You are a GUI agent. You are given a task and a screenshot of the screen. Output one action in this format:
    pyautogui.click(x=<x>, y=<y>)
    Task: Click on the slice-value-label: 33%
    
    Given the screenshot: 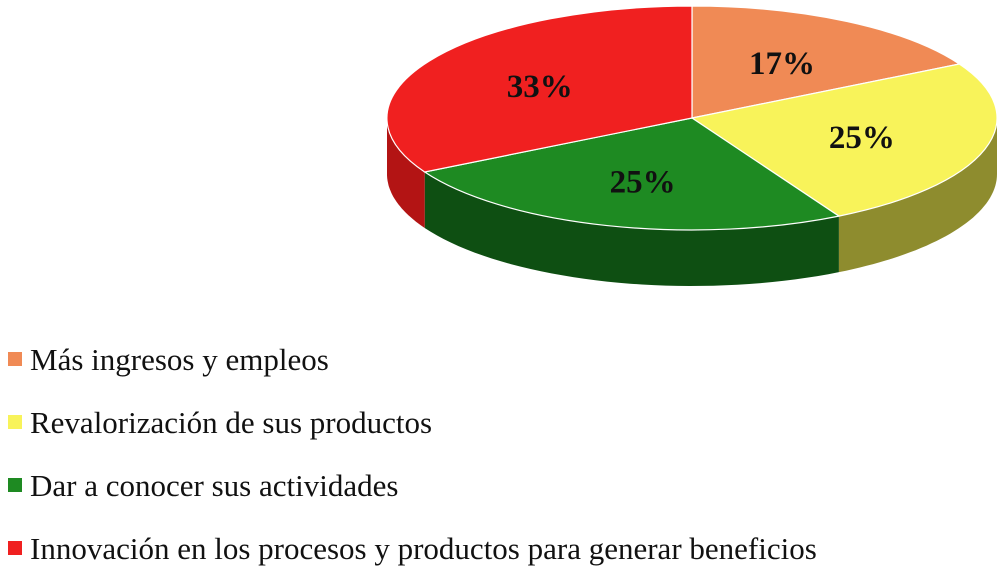 What is the action you would take?
    pyautogui.click(x=540, y=87)
    